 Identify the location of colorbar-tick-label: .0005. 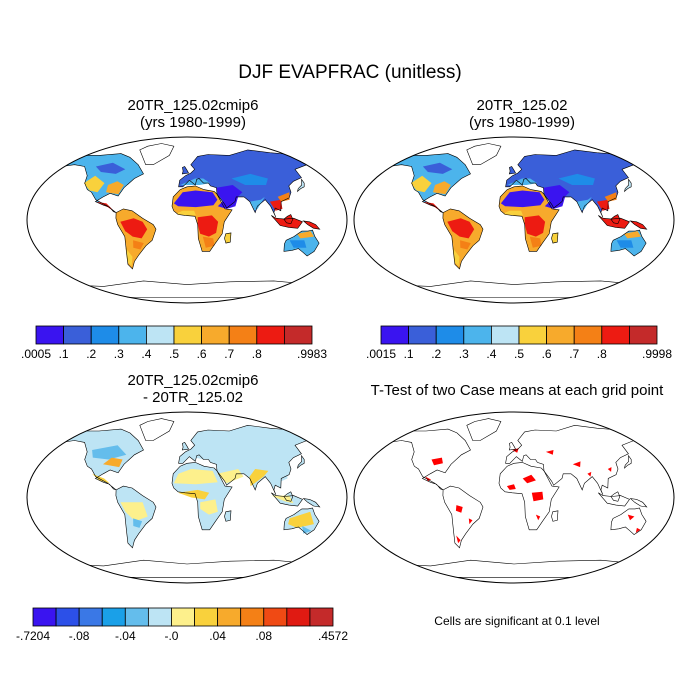
(36, 354).